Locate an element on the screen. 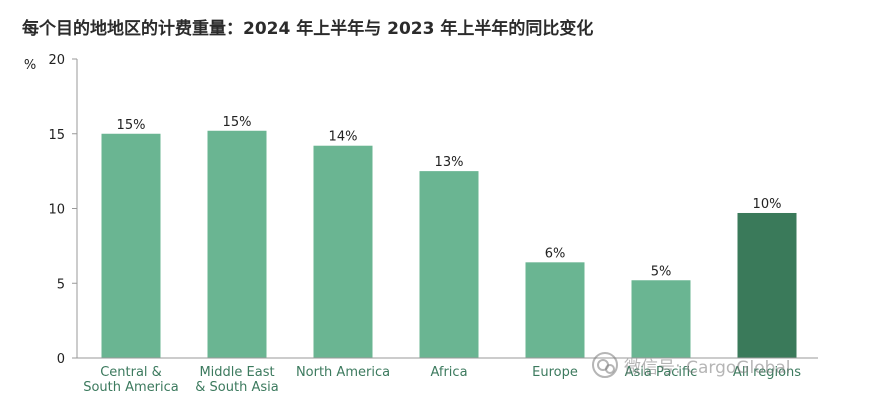 The width and height of the screenshot is (891, 415). data-label: 5% is located at coordinates (661, 271).